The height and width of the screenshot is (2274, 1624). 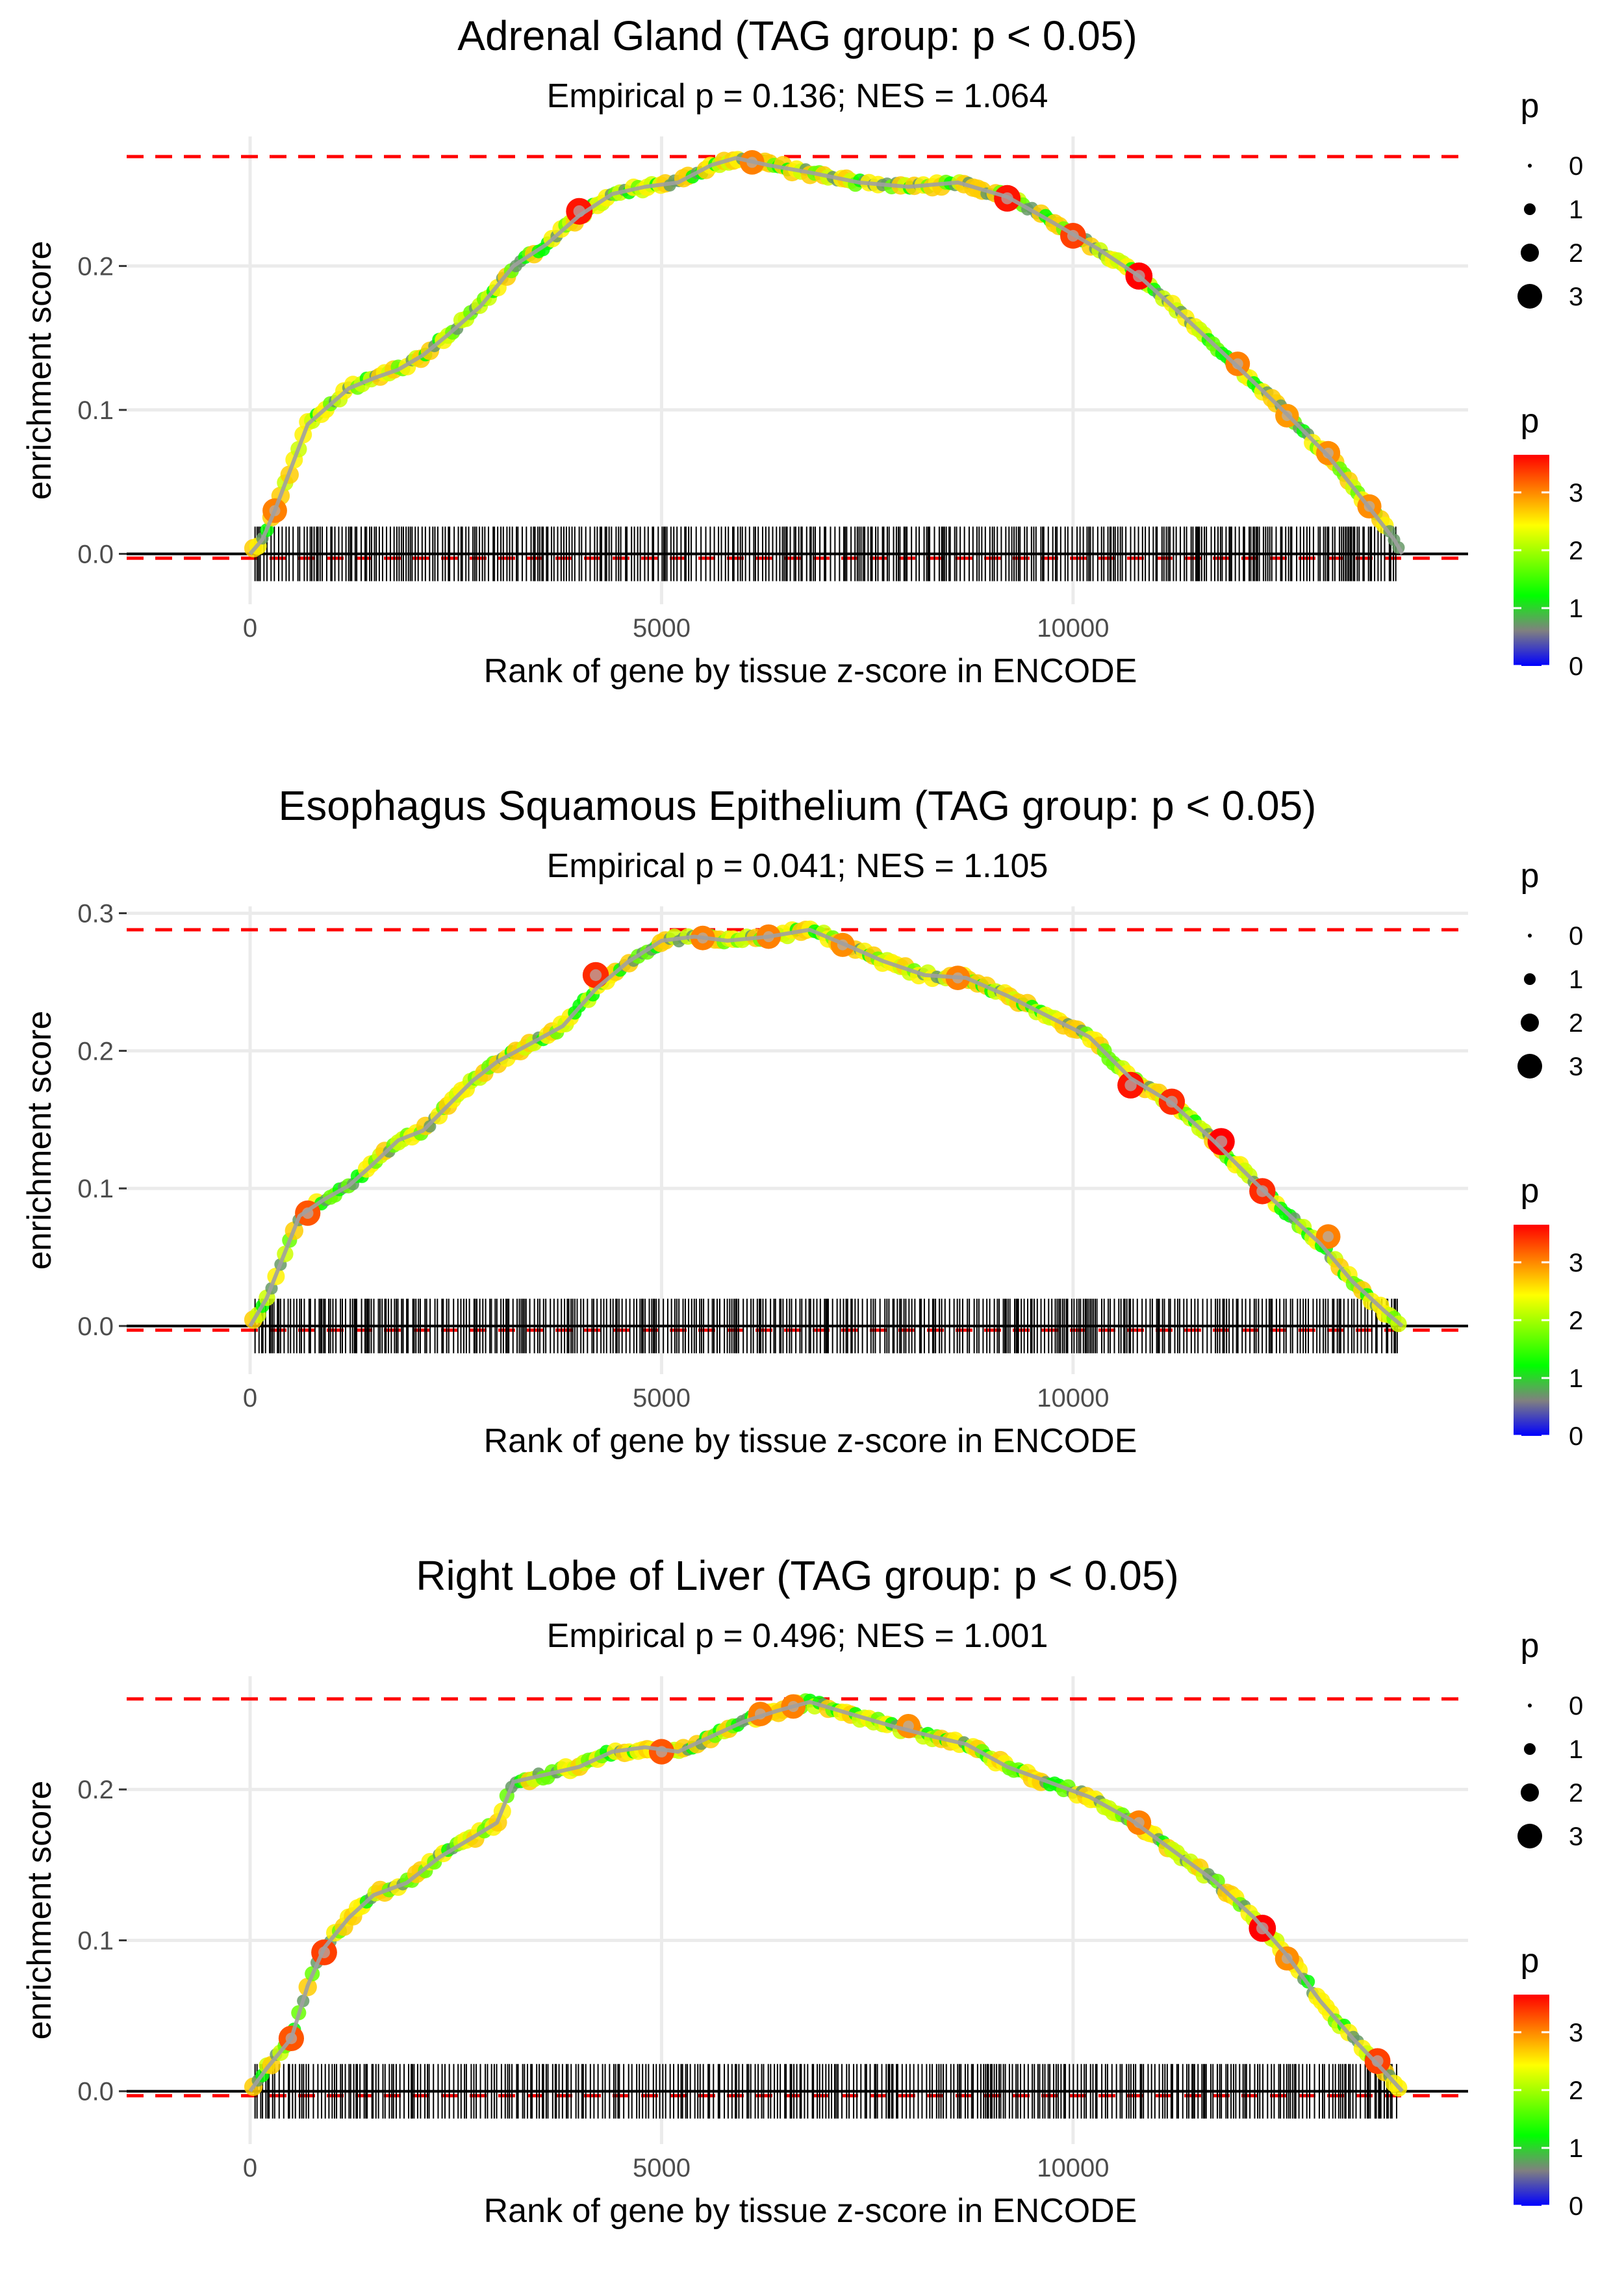 What do you see at coordinates (95, 914) in the screenshot?
I see `y-tick-label: 0.3` at bounding box center [95, 914].